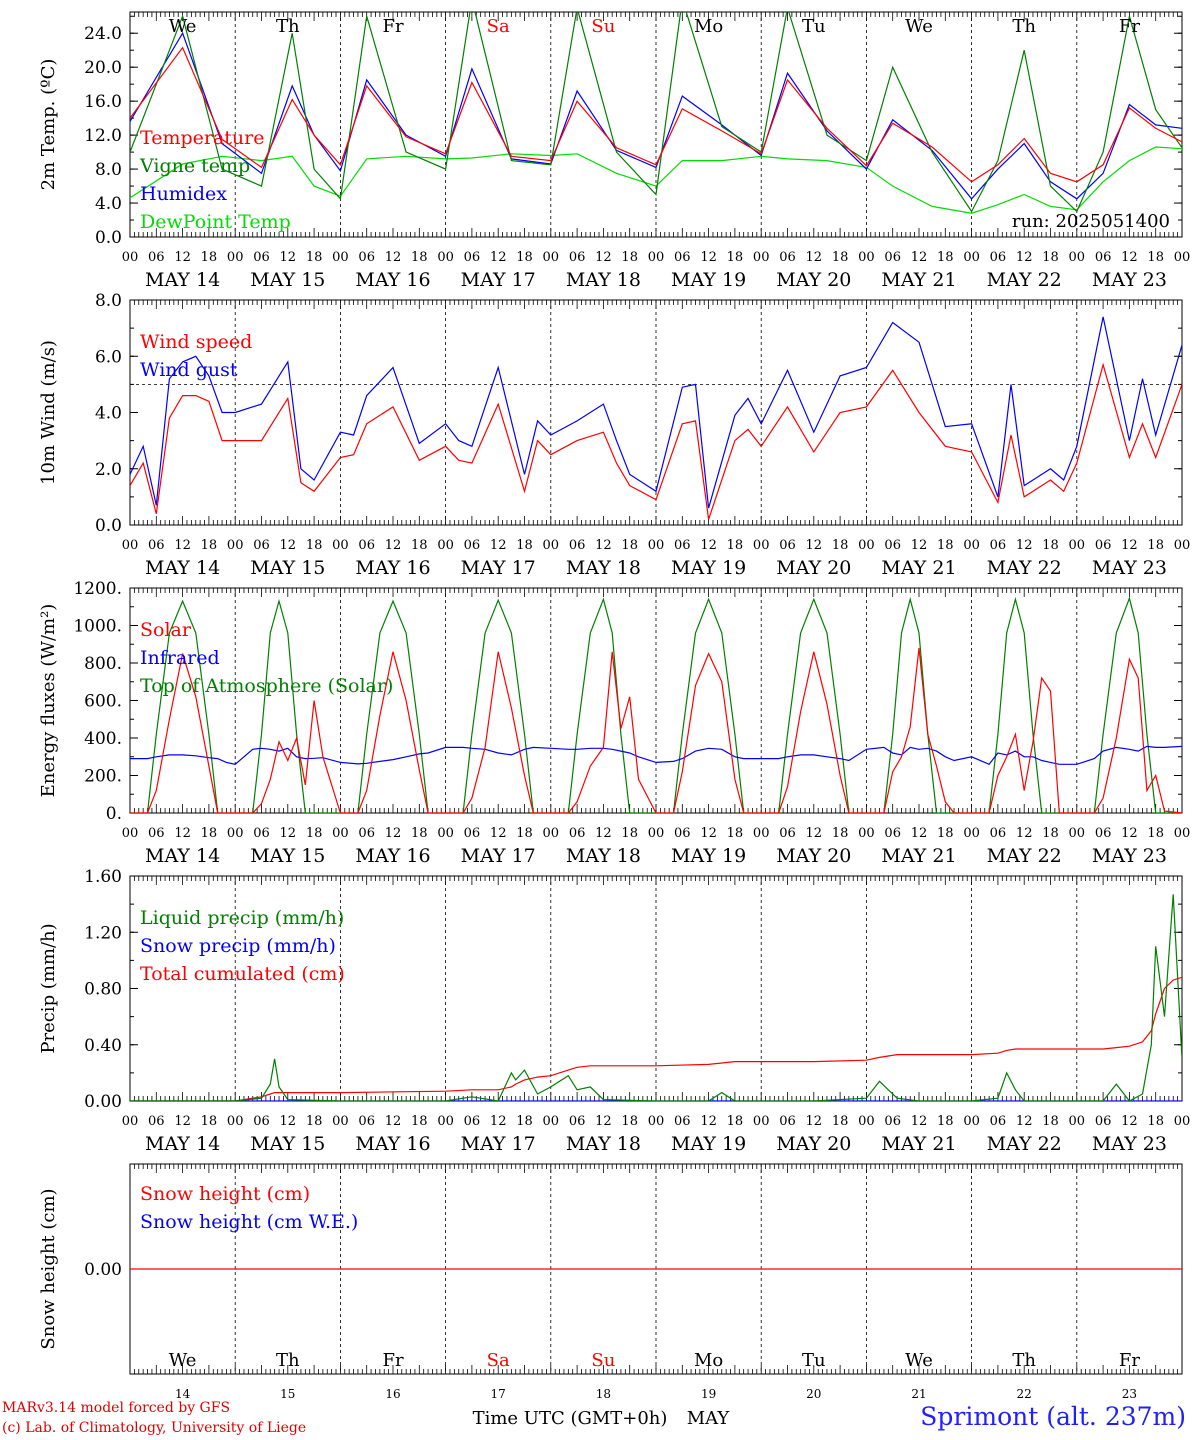  Describe the element at coordinates (238, 946) in the screenshot. I see `legend-entry: Snow precip (mm/h)` at that location.